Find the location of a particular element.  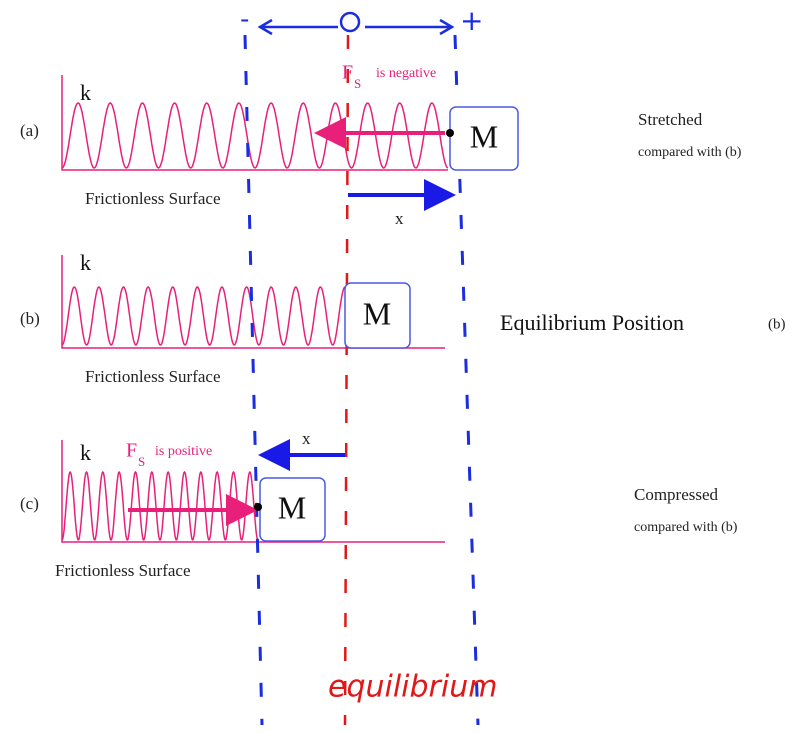

zero-circle is located at coordinates (350, 22).